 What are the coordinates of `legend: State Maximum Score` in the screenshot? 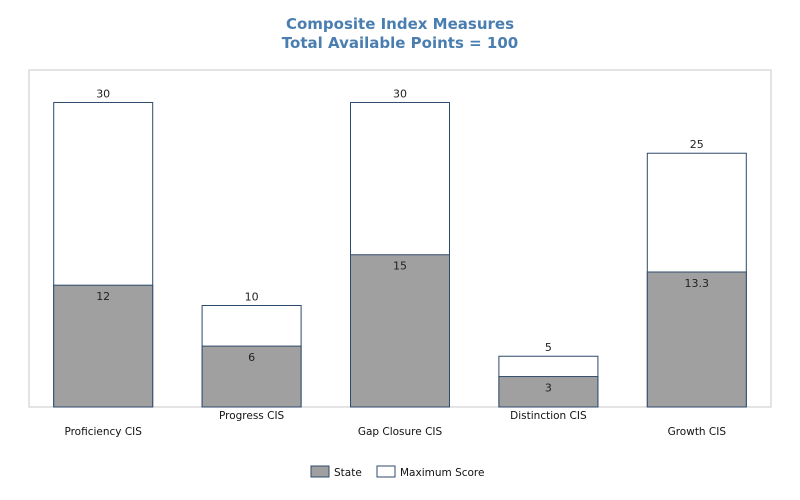 It's located at (397, 472).